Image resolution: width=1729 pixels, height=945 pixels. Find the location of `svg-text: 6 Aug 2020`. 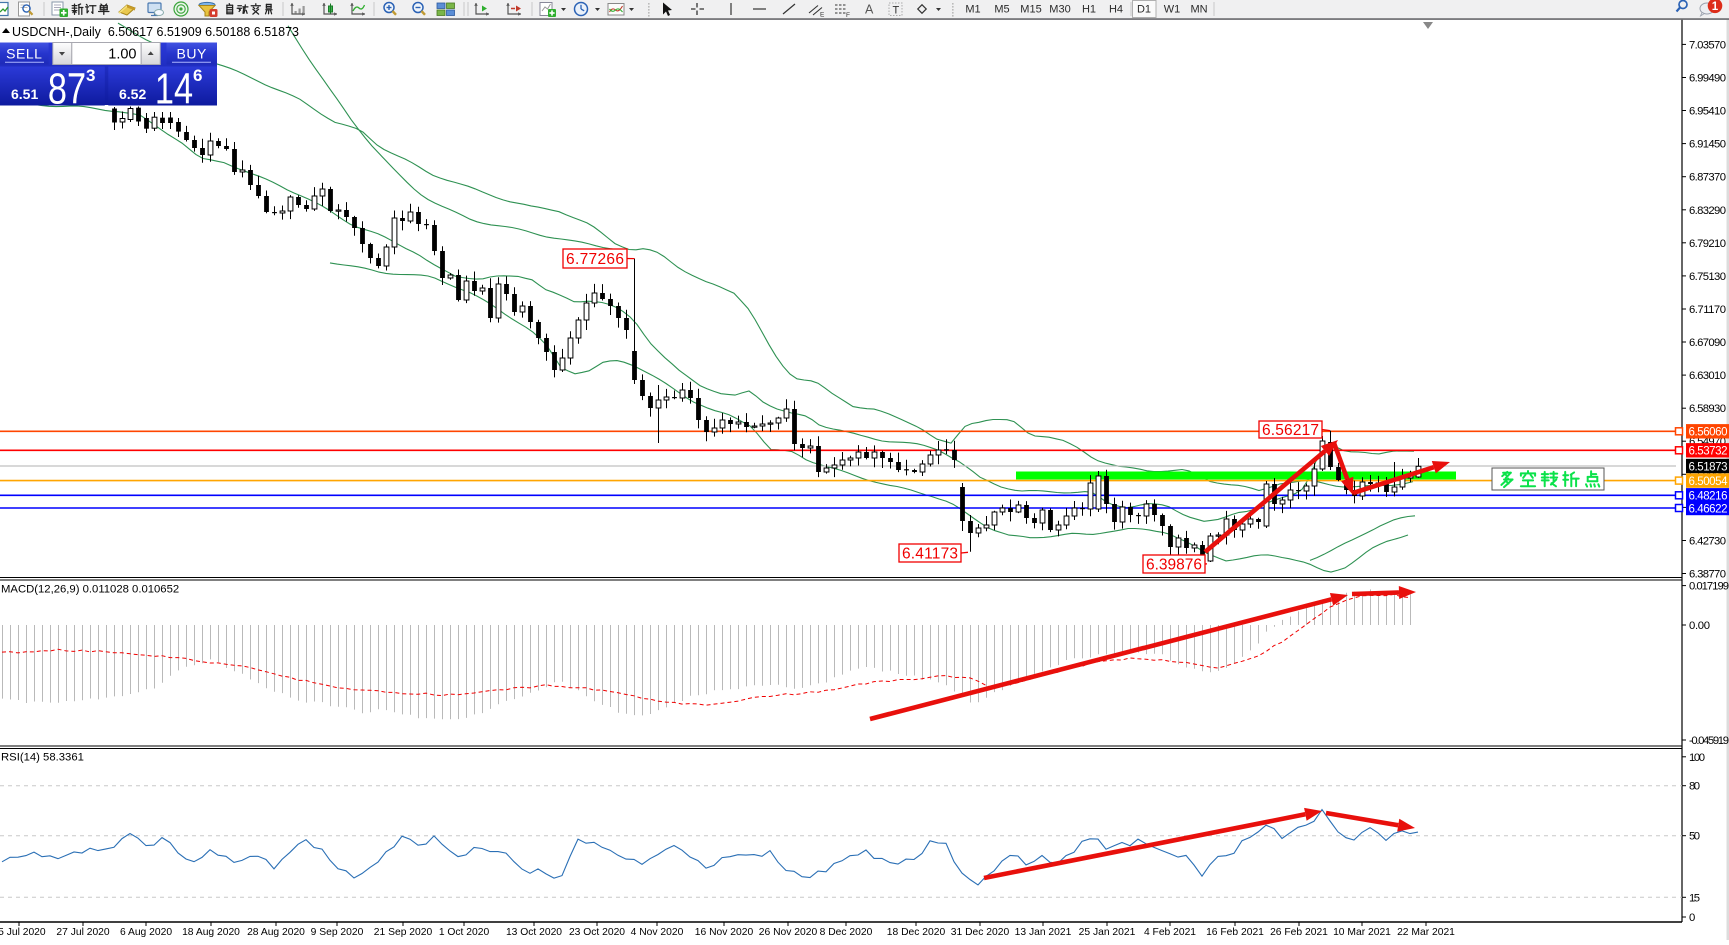

svg-text: 6 Aug 2020 is located at coordinates (146, 932).